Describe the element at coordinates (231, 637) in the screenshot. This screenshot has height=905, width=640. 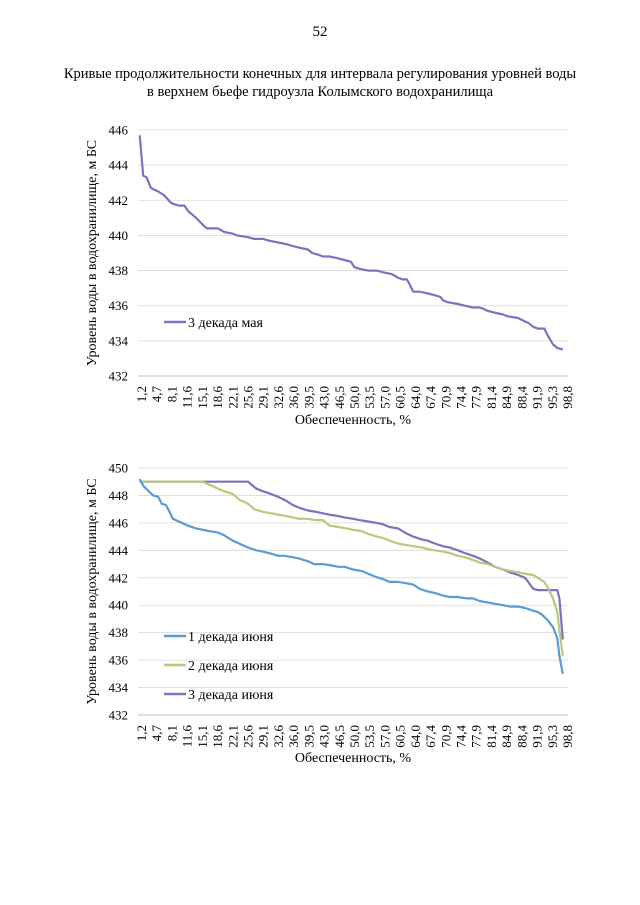
I see `legend-label: 1 декада июня` at that location.